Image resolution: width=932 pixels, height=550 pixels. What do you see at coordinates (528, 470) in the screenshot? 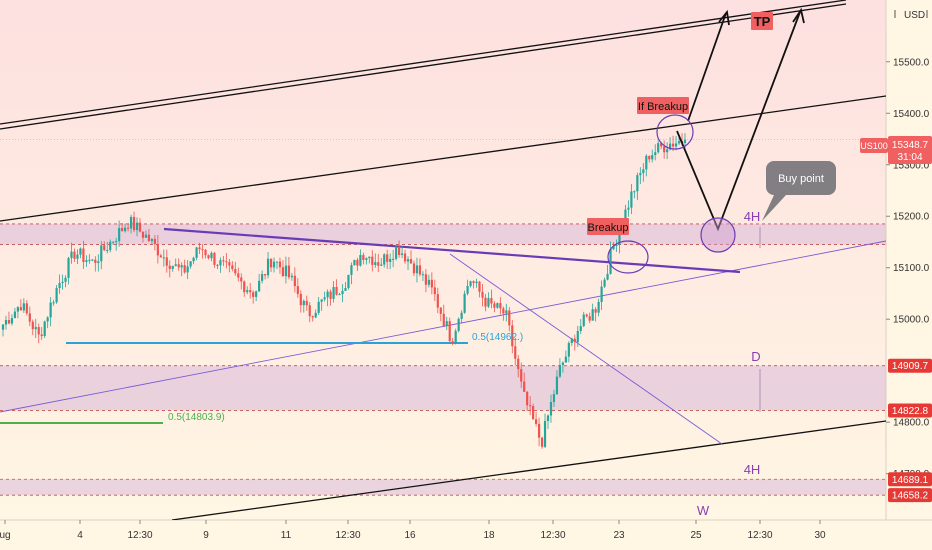
I see `lower-channel-line` at bounding box center [528, 470].